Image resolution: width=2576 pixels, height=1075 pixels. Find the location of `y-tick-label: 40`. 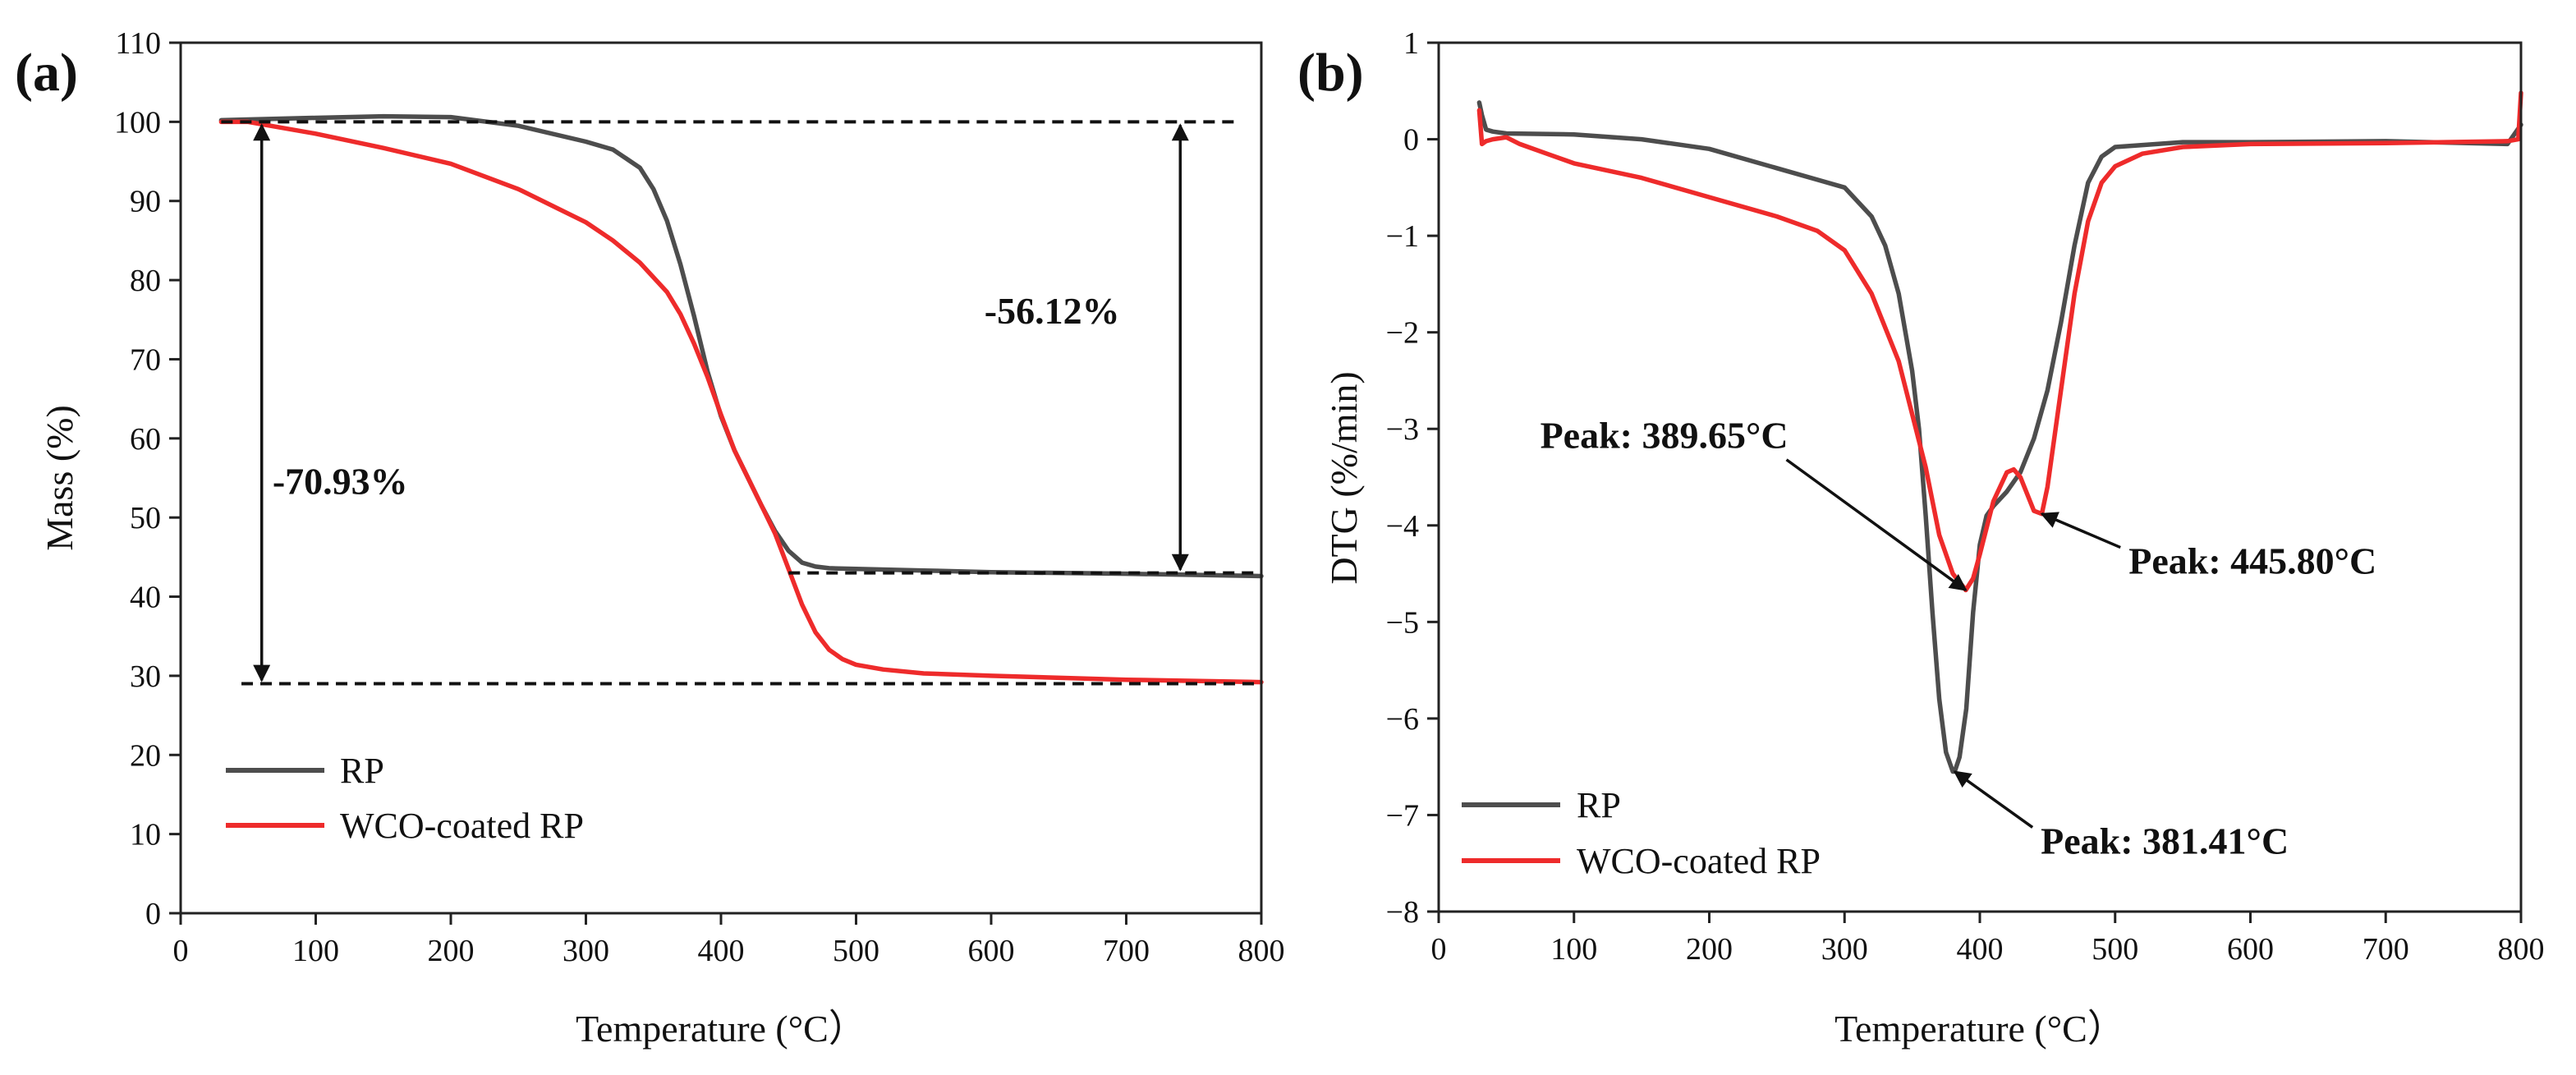

y-tick-label: 40 is located at coordinates (145, 598).